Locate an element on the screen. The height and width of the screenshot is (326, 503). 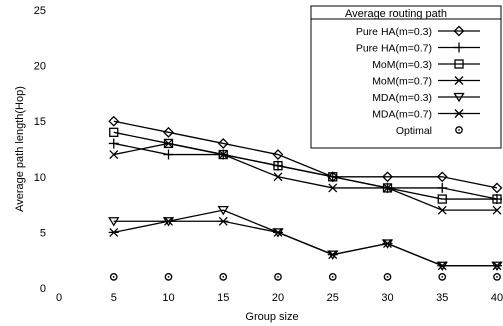
legend-entry: Optimal is located at coordinates (429, 131).